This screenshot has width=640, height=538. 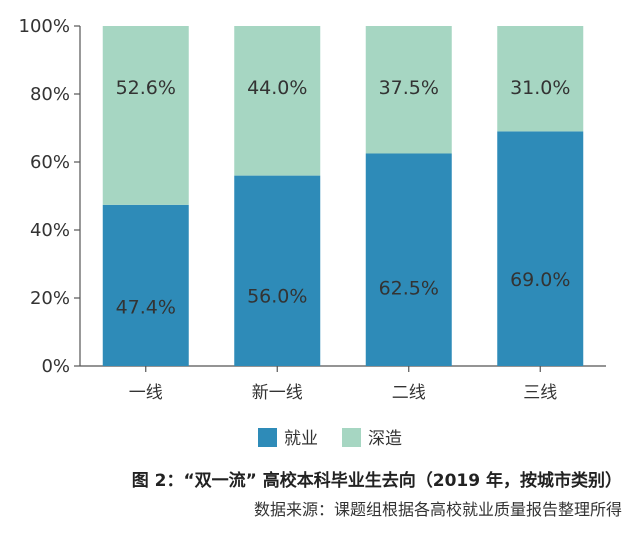 I want to click on y-tick-label: 20%, so click(x=50, y=298).